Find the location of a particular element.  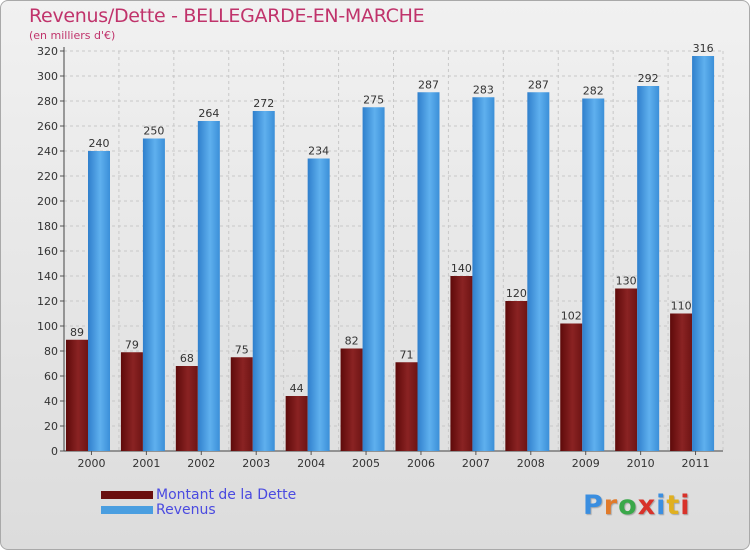

legend-label-revenue: Revenus is located at coordinates (186, 510).